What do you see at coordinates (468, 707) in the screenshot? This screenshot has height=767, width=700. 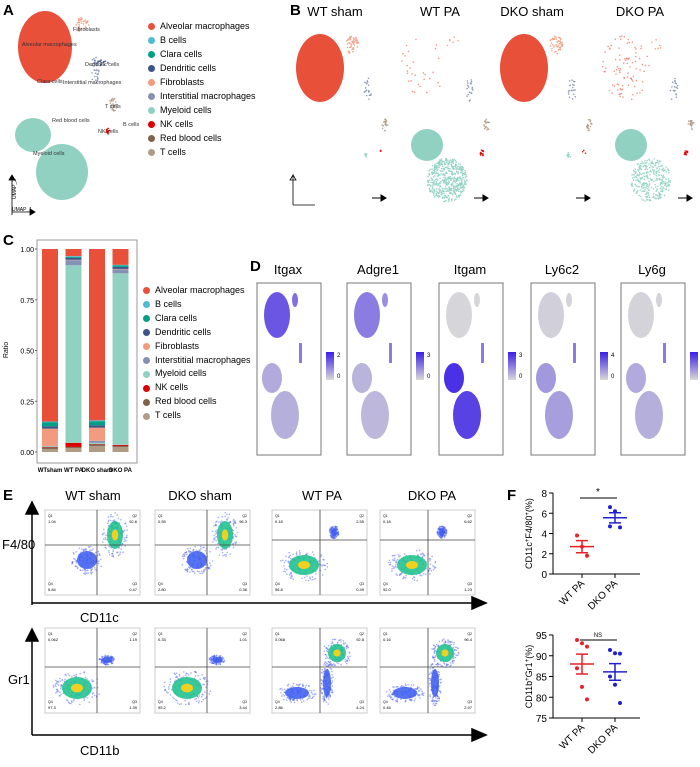 I see `quadrant-value: 2.97` at bounding box center [468, 707].